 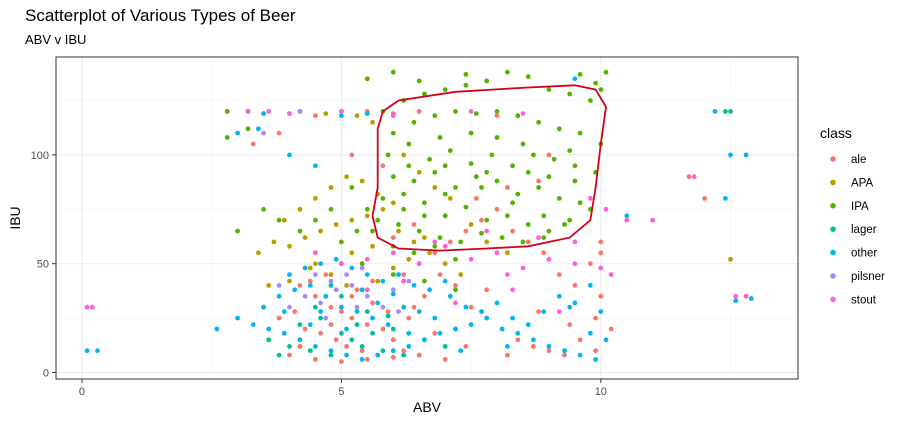 What do you see at coordinates (833, 206) in the screenshot?
I see `legend-key-IPA` at bounding box center [833, 206].